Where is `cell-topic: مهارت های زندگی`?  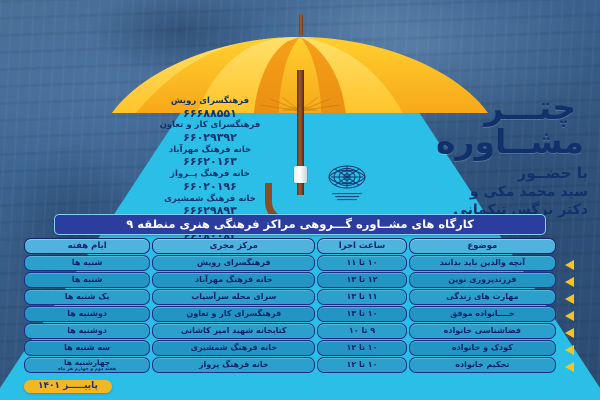
cell-topic: مهارت های زندگی is located at coordinates (482, 297).